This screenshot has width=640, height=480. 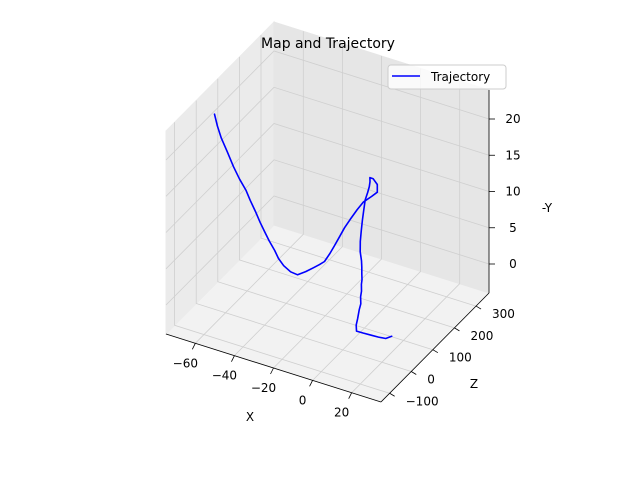 I want to click on legend-entry-label: Trajectory, so click(x=460, y=77).